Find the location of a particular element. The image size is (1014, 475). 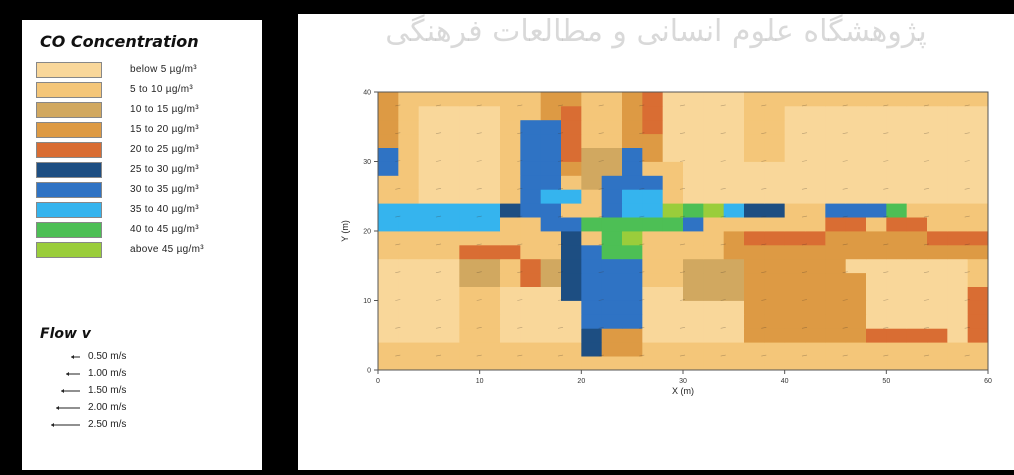

y-tick-label: 30 is located at coordinates (367, 162).